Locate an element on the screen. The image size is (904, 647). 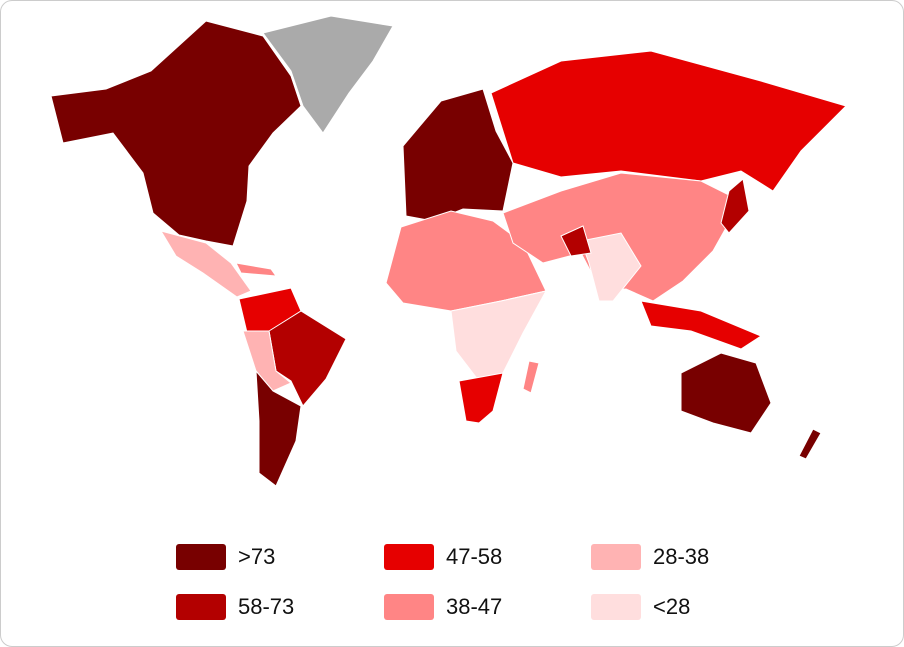
southeast-asia-islands is located at coordinates (701, 325).